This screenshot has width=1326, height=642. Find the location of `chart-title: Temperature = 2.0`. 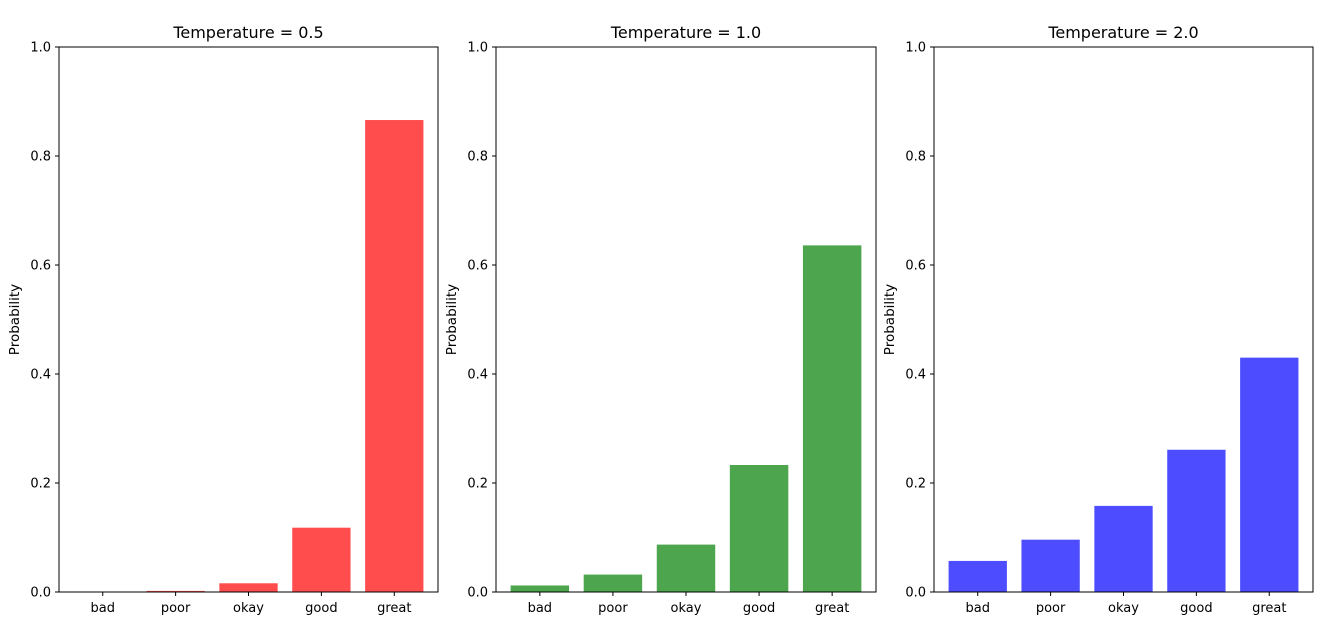

chart-title: Temperature = 2.0 is located at coordinates (1122, 32).